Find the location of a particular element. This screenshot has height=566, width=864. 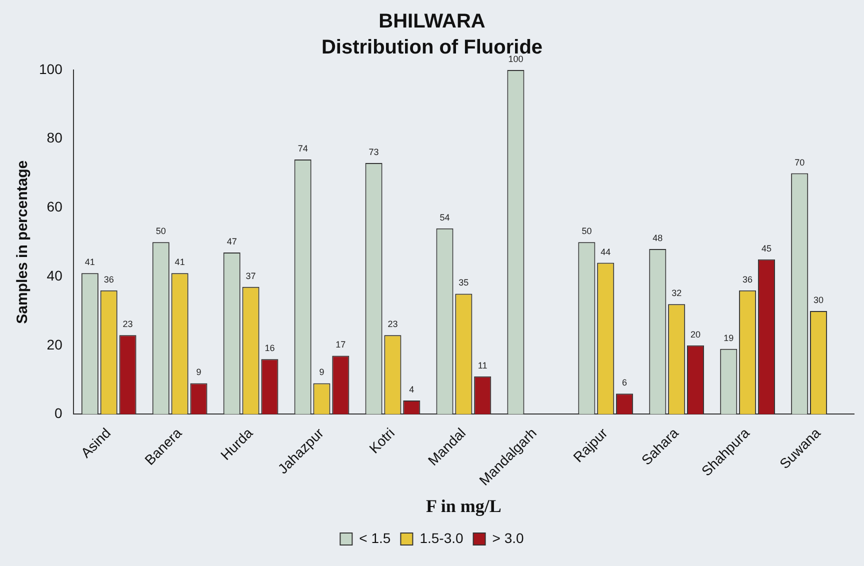

data-label: 11 is located at coordinates (483, 365).